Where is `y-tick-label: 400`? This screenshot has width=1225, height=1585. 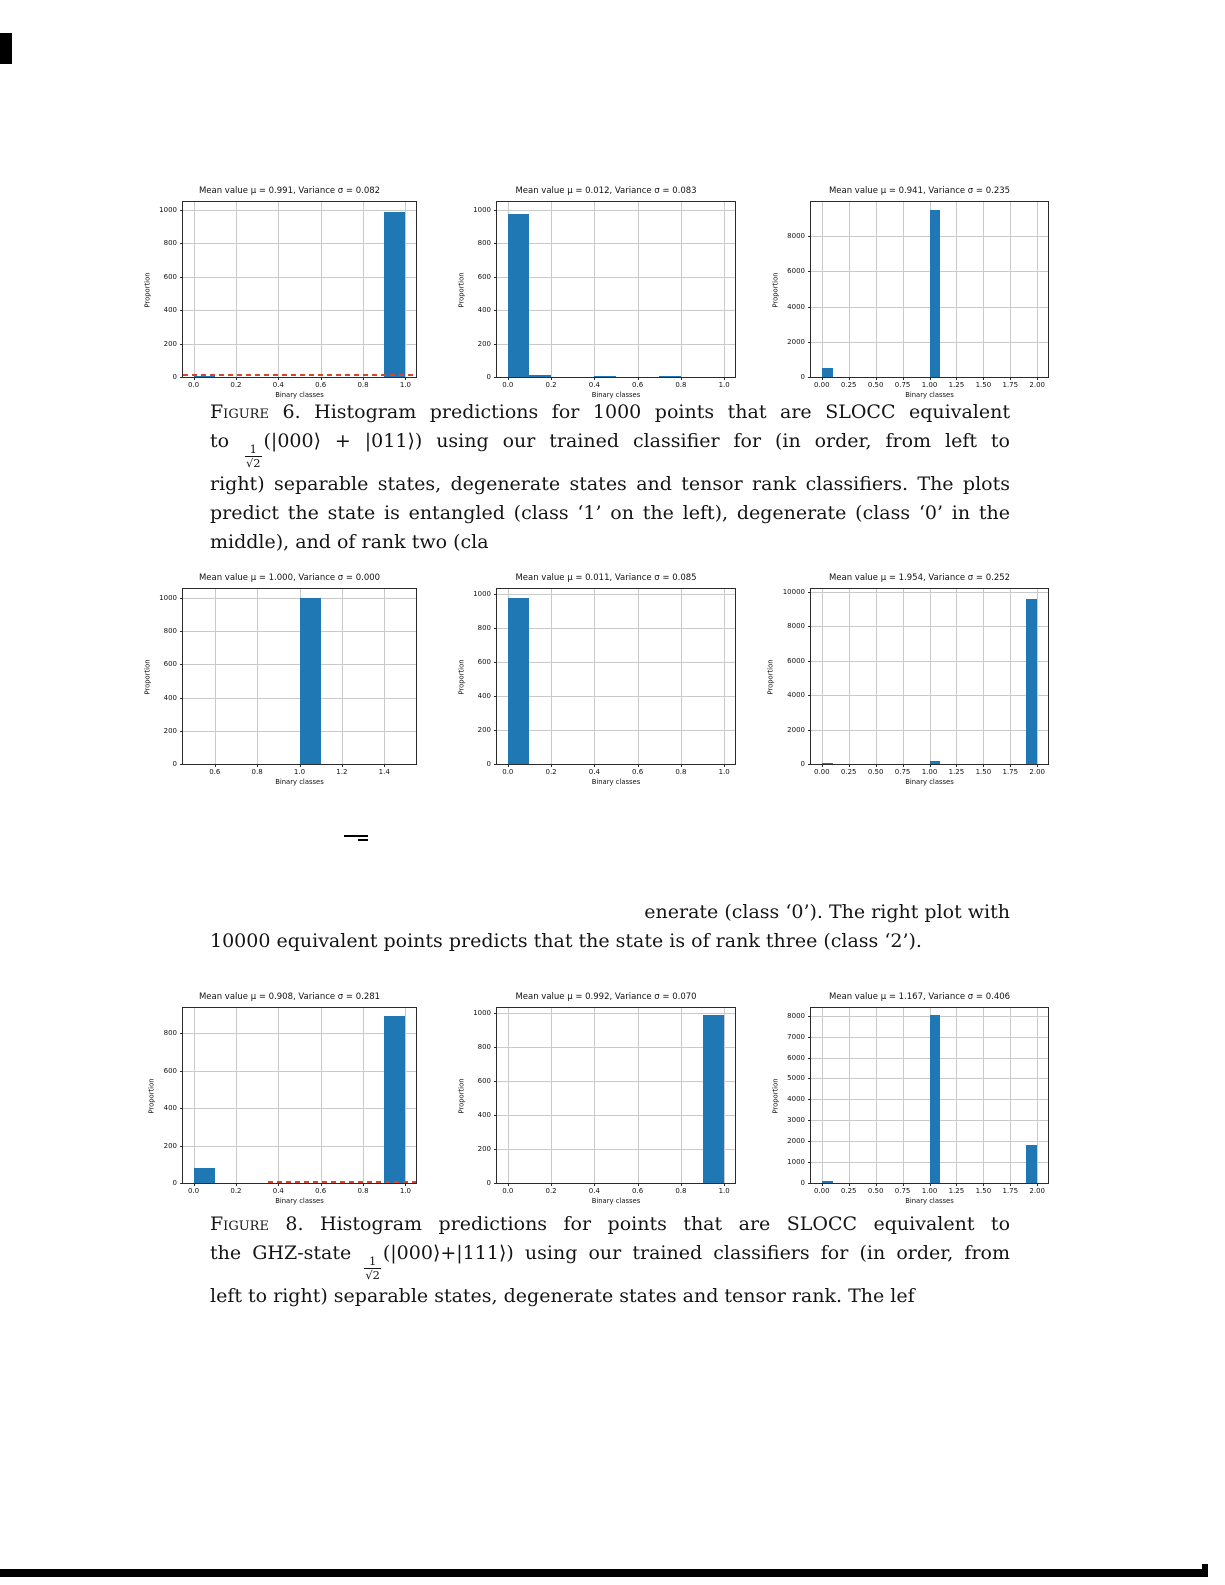
y-tick-label: 400 is located at coordinates (484, 310).